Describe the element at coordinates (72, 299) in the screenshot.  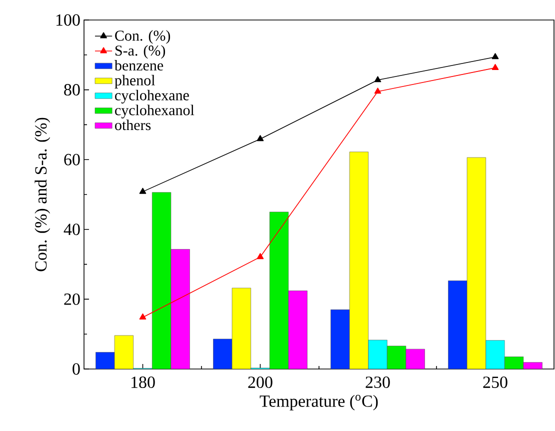
I see `y-tick-label: 20` at that location.